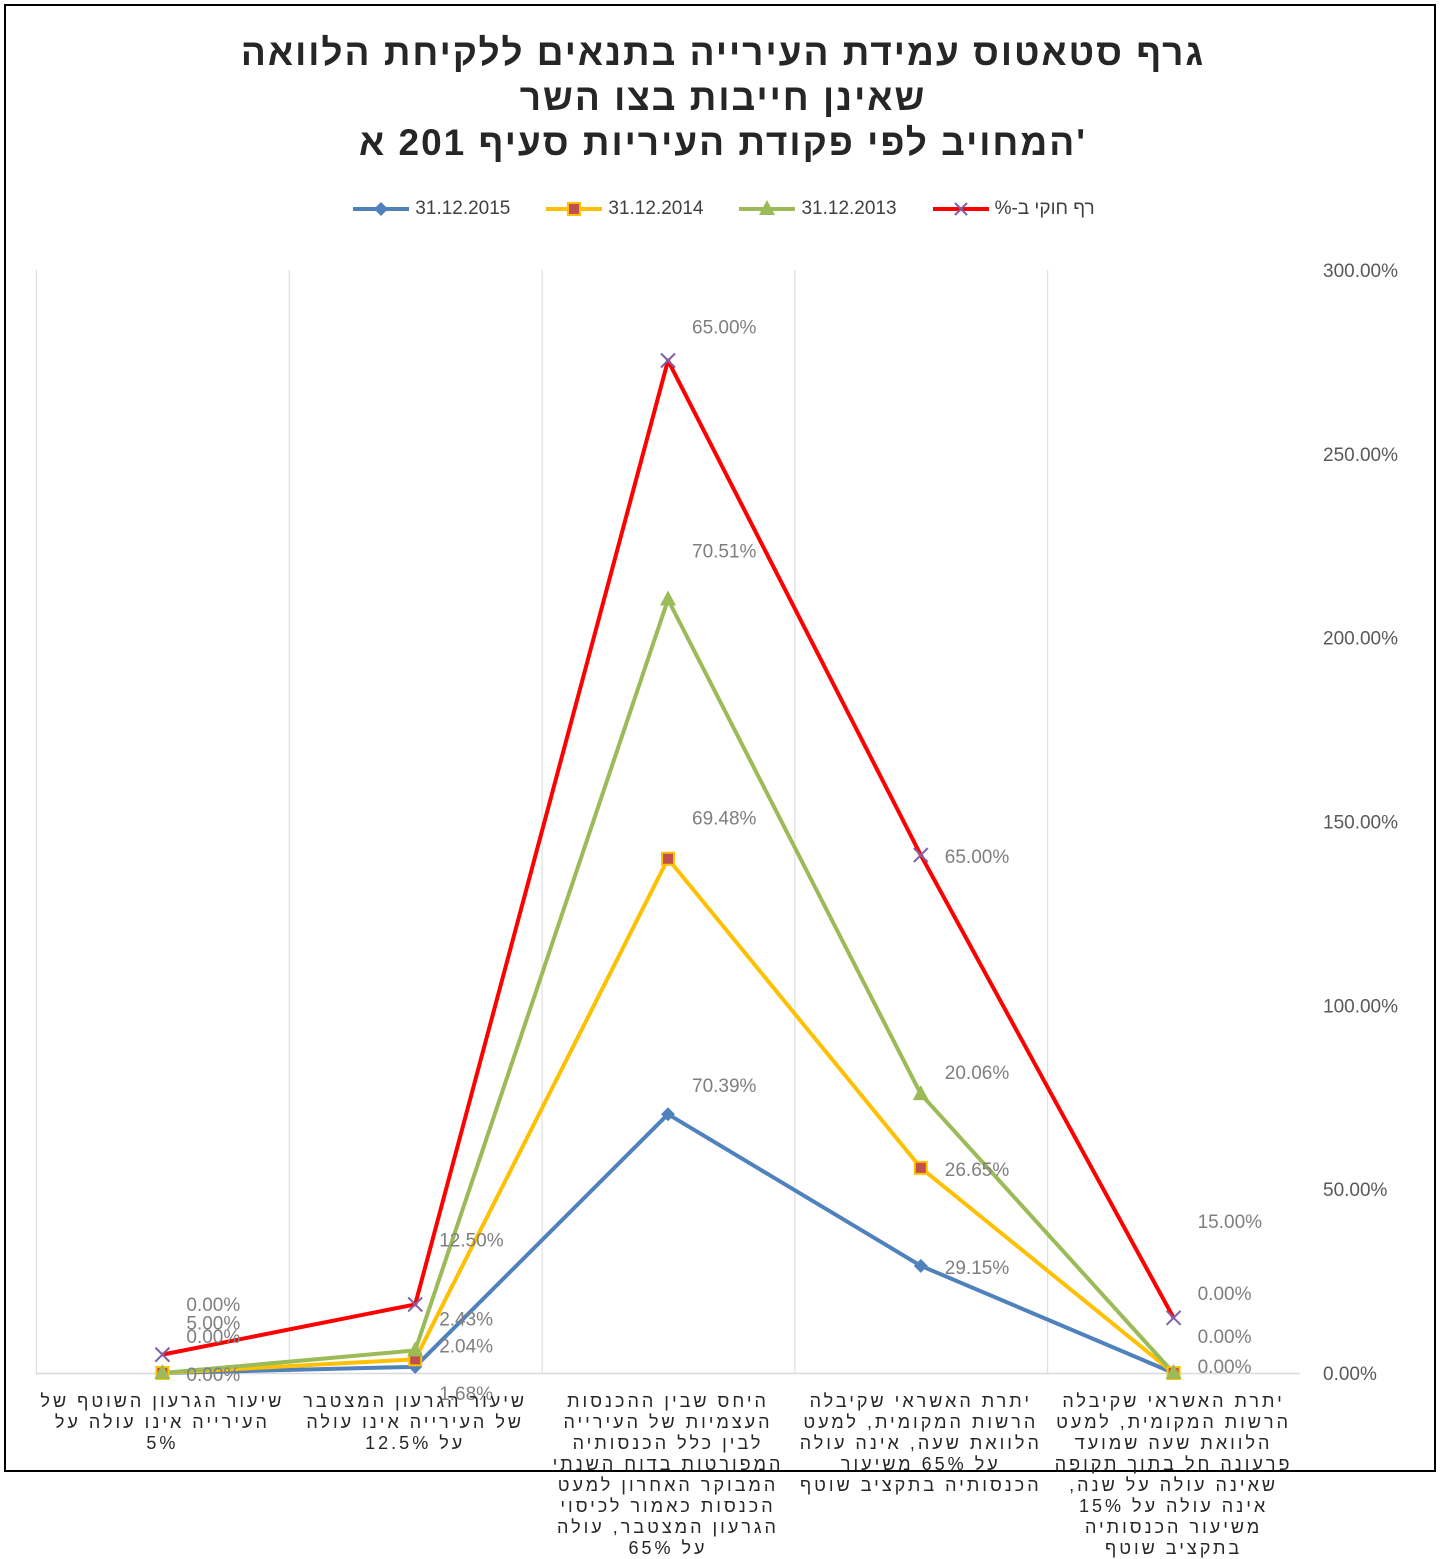 Image resolution: width=1446 pixels, height=1559 pixels. I want to click on data-label: 69.48%, so click(724, 819).